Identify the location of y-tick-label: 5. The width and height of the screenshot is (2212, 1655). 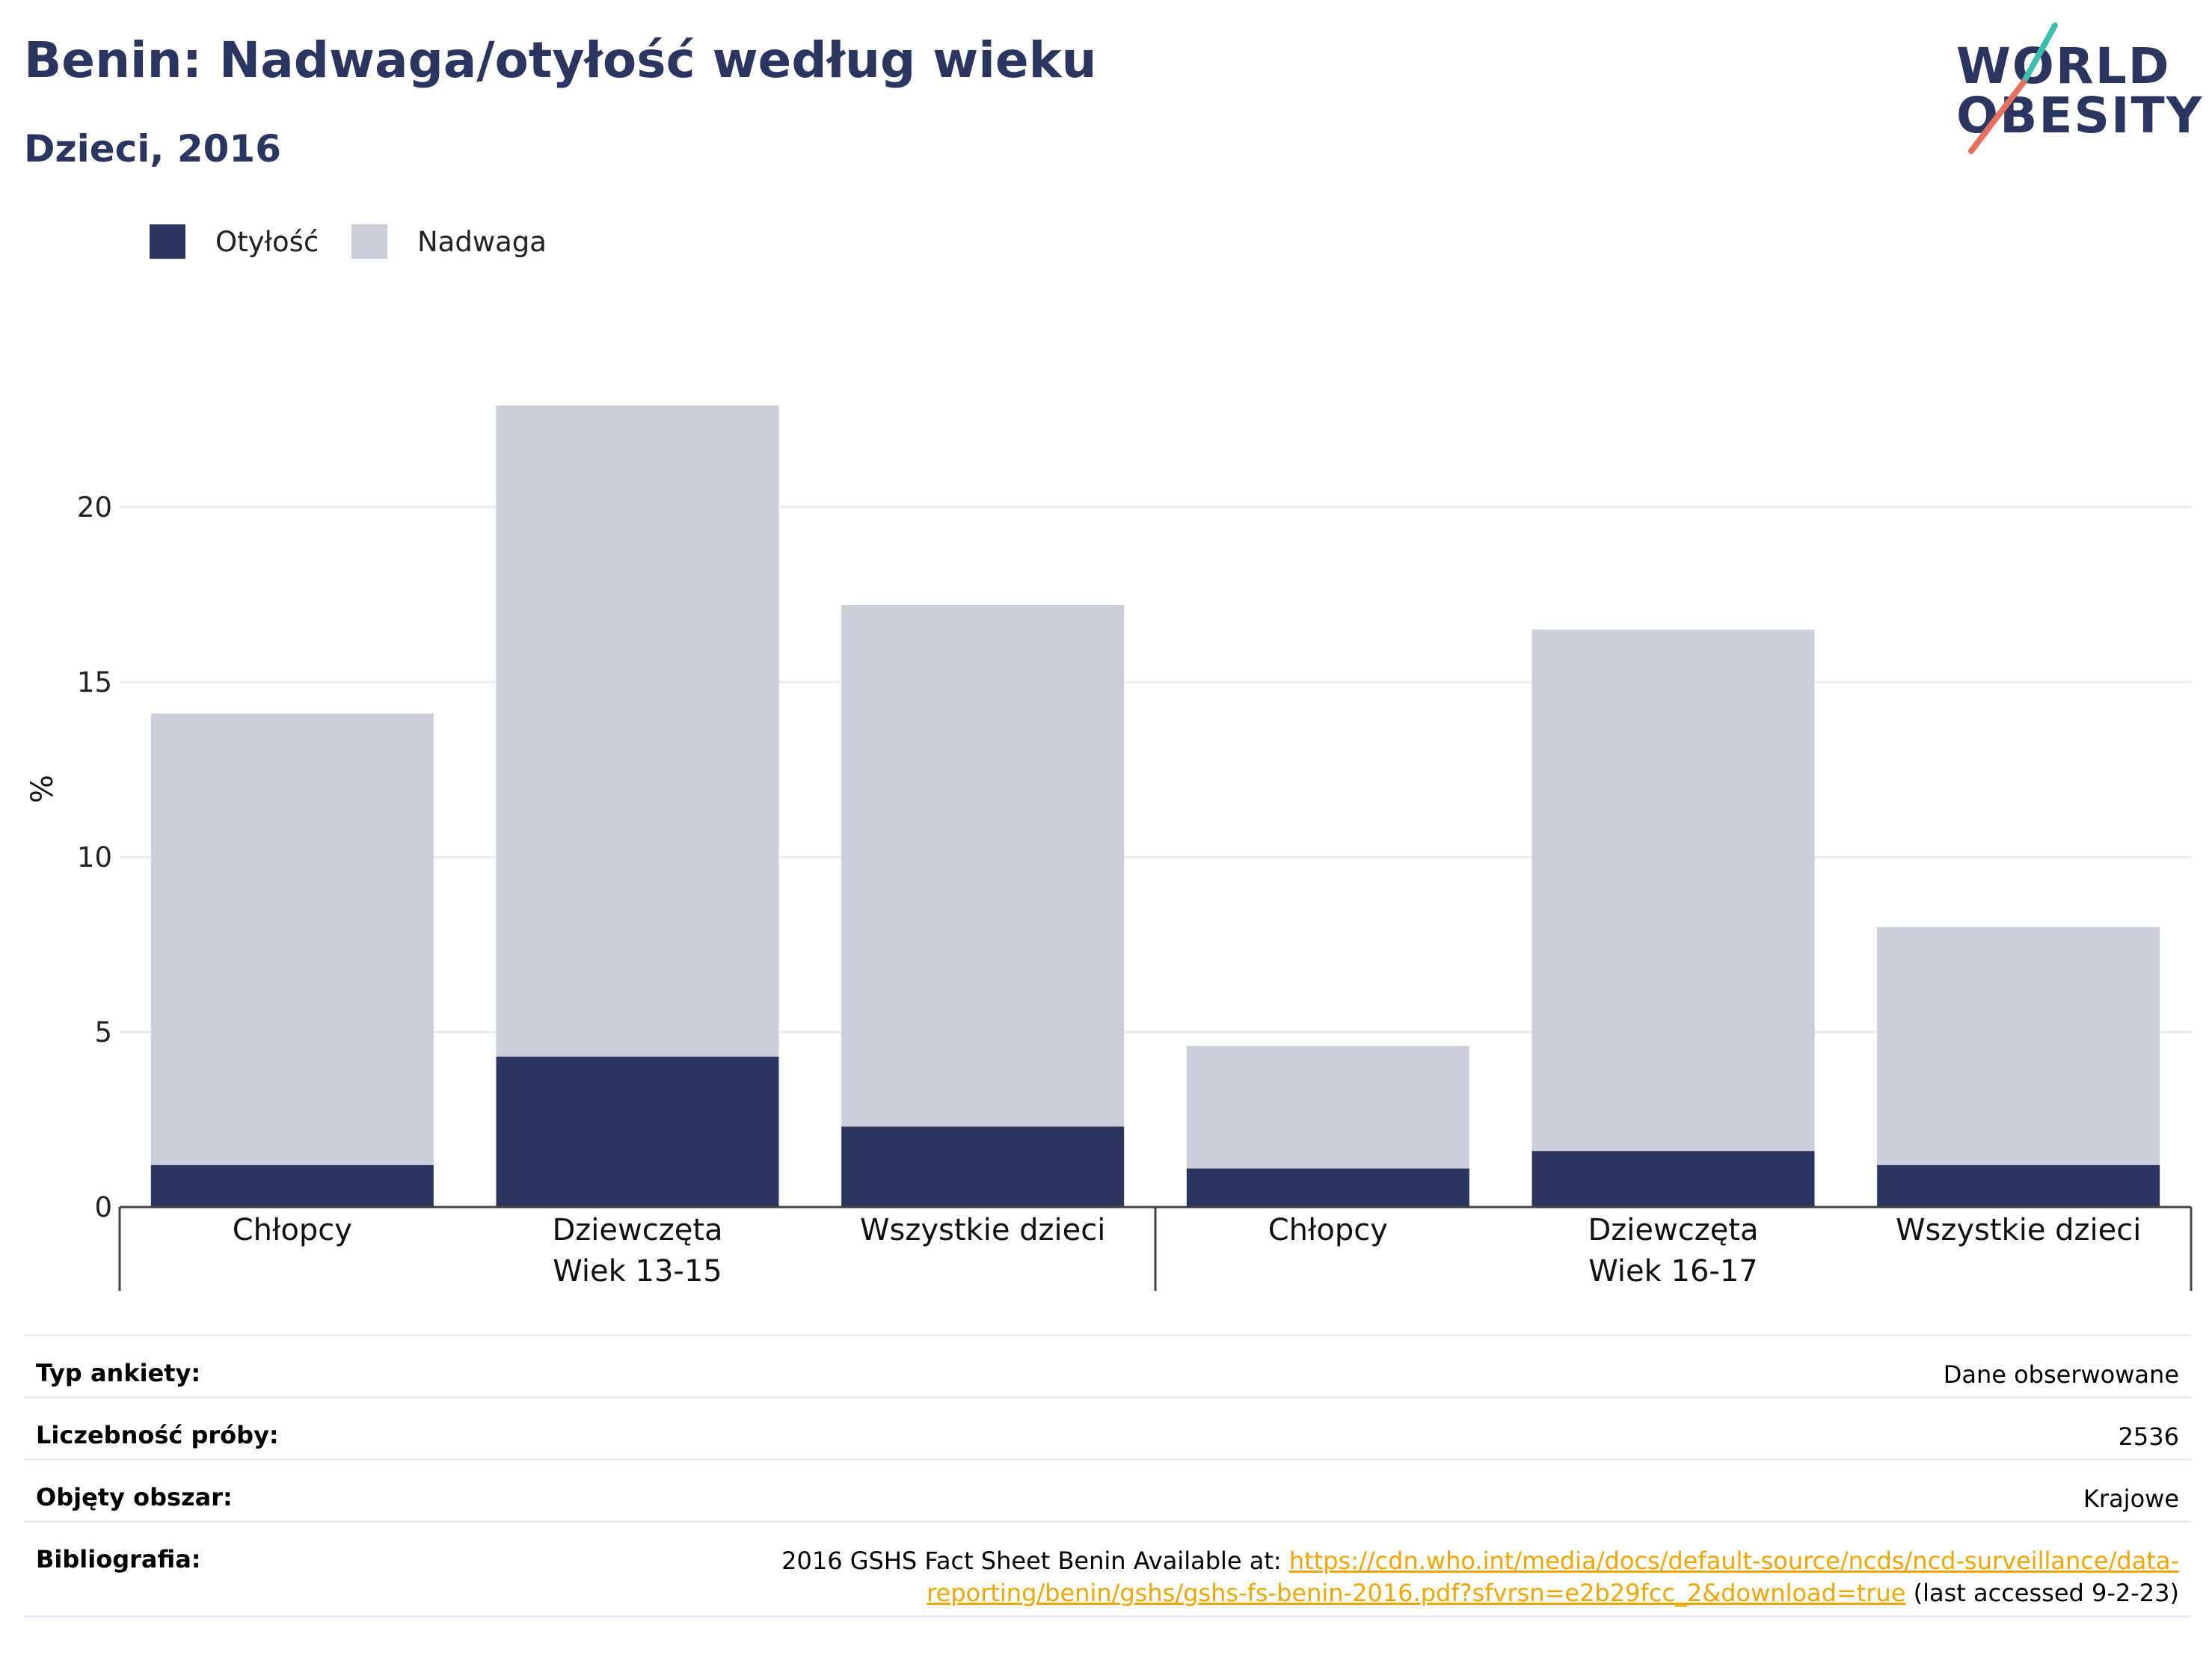
(103, 1032).